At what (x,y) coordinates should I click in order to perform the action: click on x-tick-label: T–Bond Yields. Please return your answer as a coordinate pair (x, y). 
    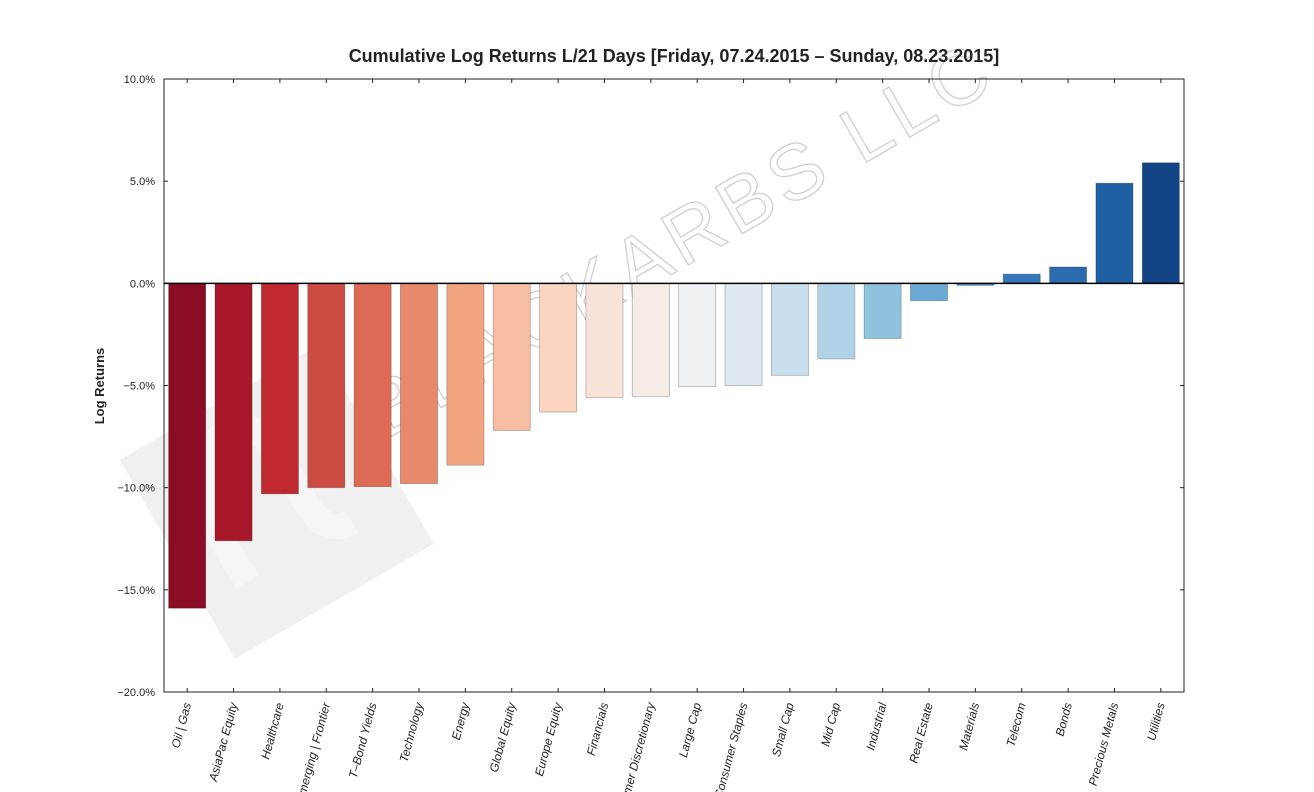
    Looking at the image, I should click on (363, 740).